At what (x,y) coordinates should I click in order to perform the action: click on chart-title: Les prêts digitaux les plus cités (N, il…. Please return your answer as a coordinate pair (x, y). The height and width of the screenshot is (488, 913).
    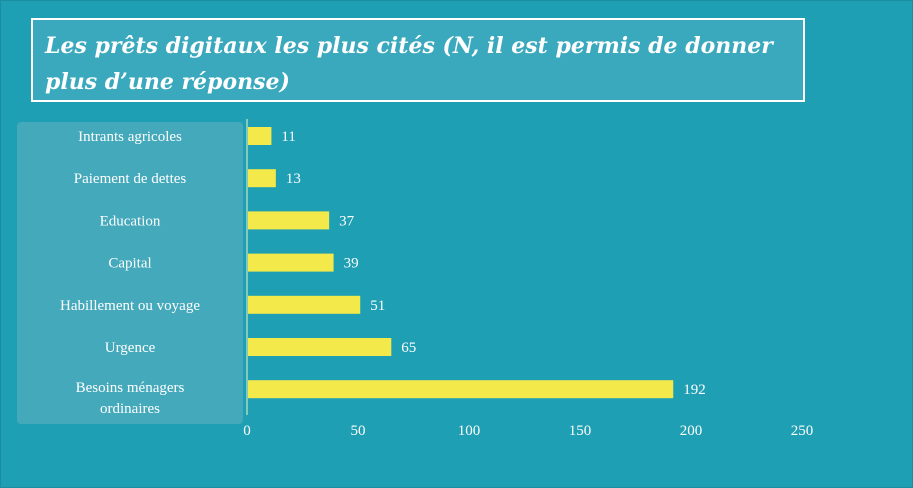
    Looking at the image, I should click on (409, 64).